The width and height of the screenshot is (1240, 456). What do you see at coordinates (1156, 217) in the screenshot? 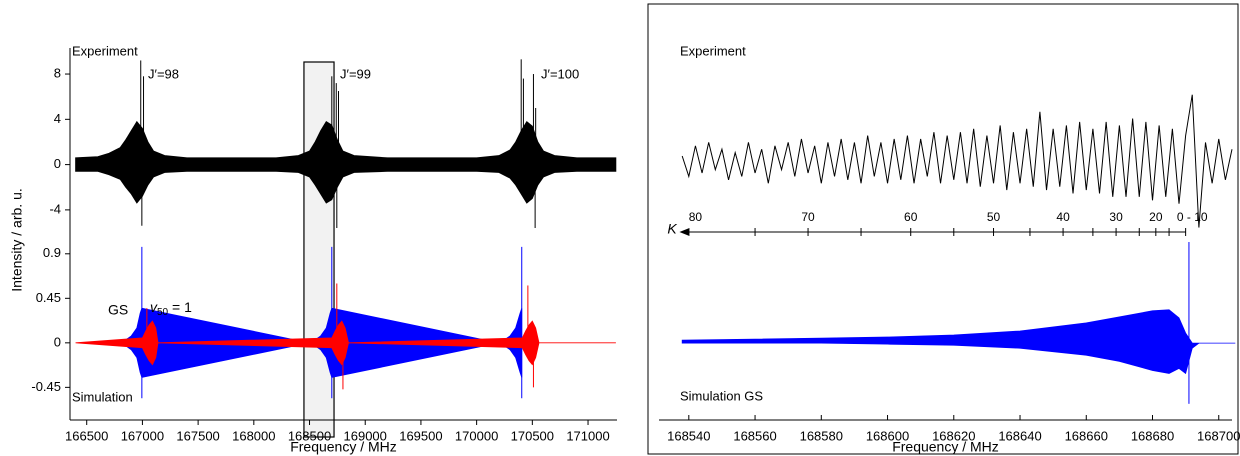
I see `k-tick-label: 20` at bounding box center [1156, 217].